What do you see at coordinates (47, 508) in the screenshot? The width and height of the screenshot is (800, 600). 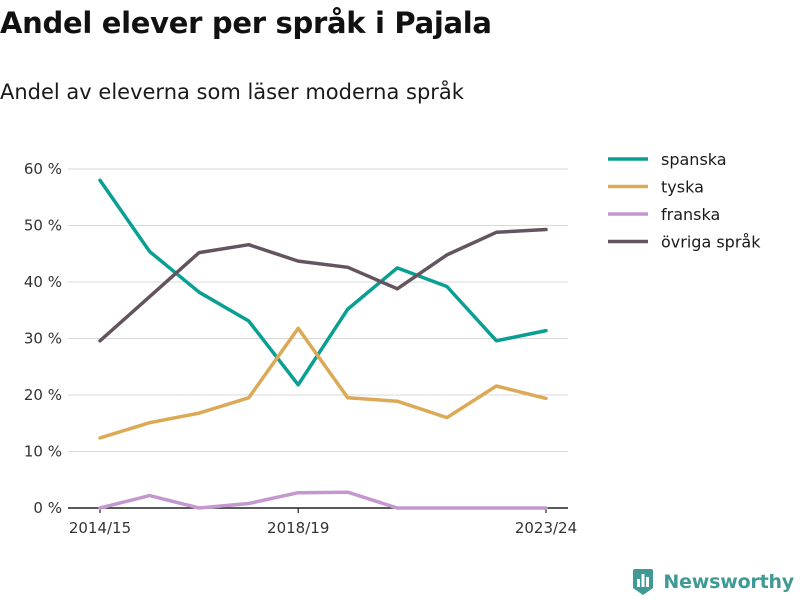 I see `y-tick-label: 0 %` at bounding box center [47, 508].